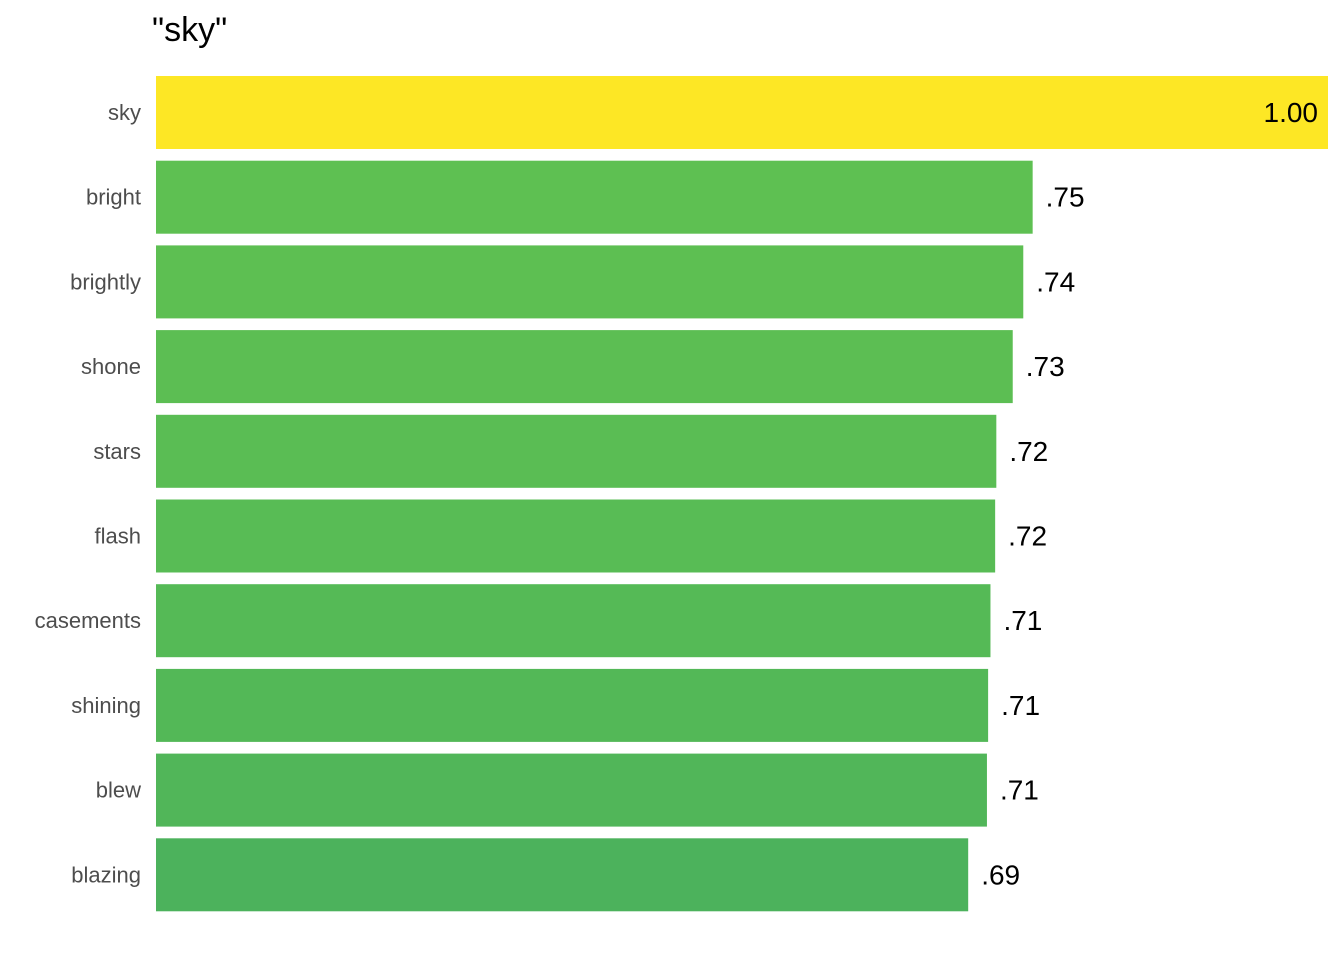 The height and width of the screenshot is (960, 1344). Describe the element at coordinates (105, 281) in the screenshot. I see `category-label-brightly: brightly` at that location.